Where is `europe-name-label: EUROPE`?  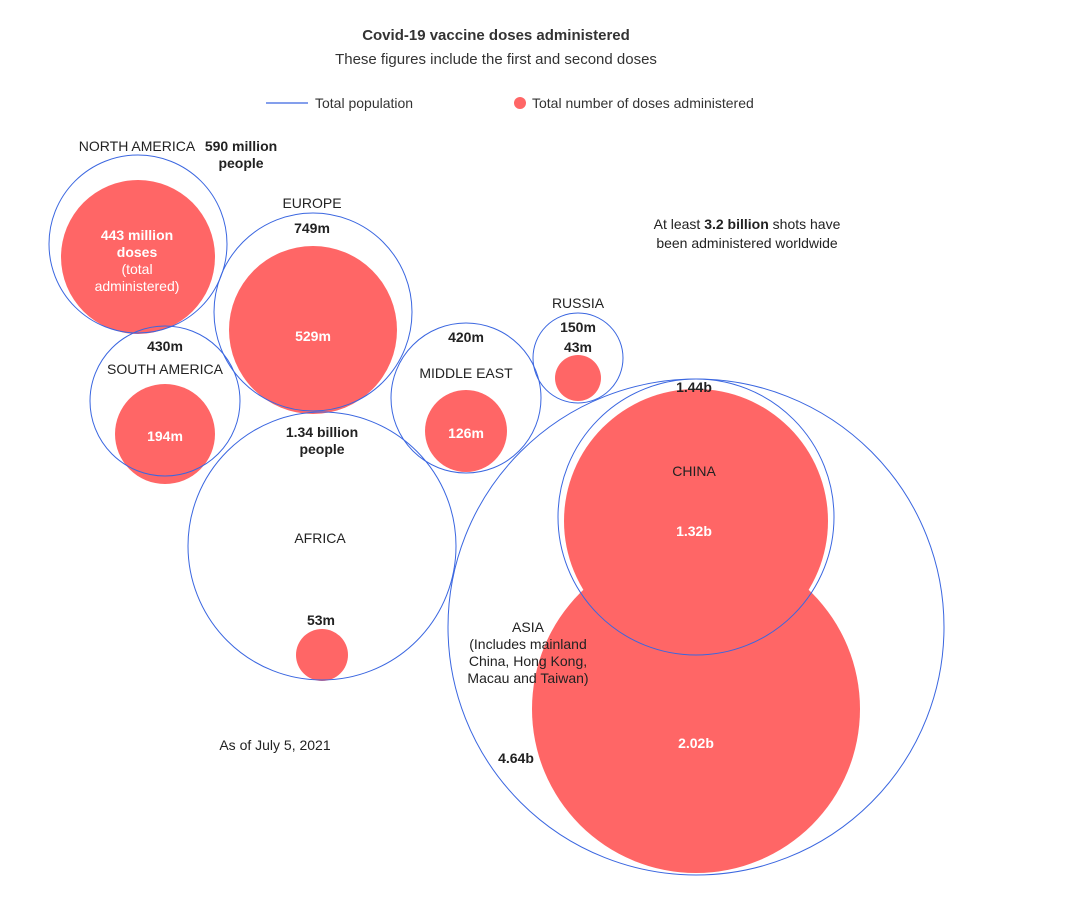 europe-name-label: EUROPE is located at coordinates (311, 203).